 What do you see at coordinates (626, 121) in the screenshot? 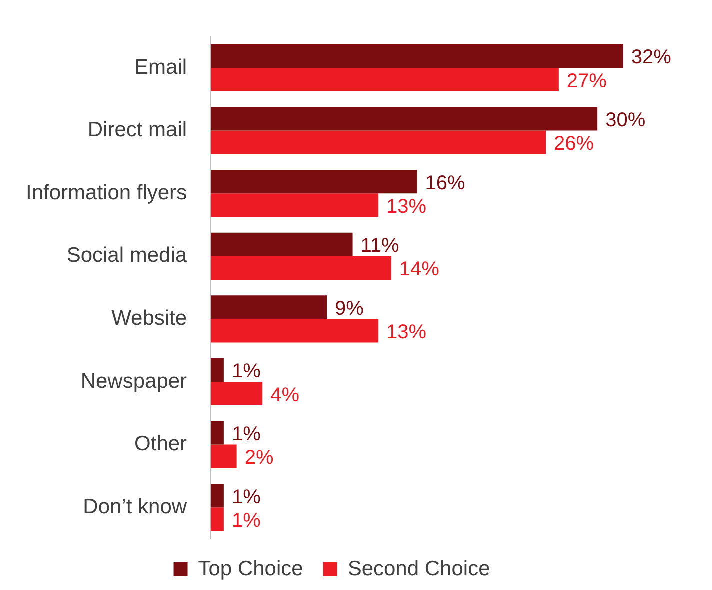
I see `data-label: 30%` at bounding box center [626, 121].